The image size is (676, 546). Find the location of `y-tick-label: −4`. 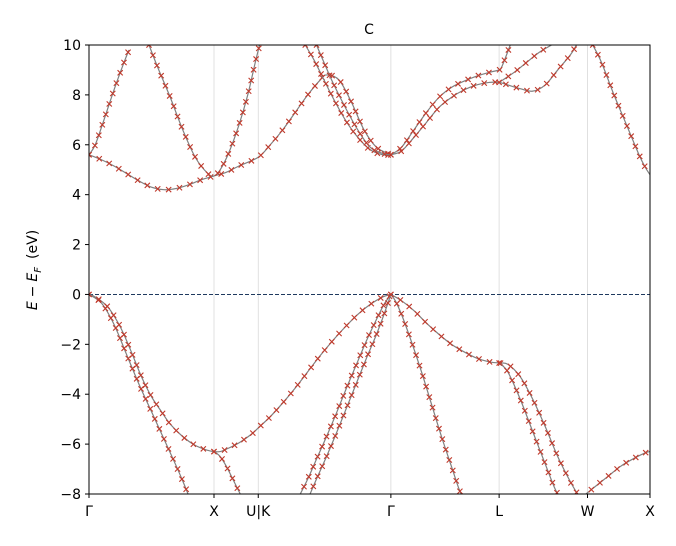

y-tick-label: −4 is located at coordinates (70, 395).